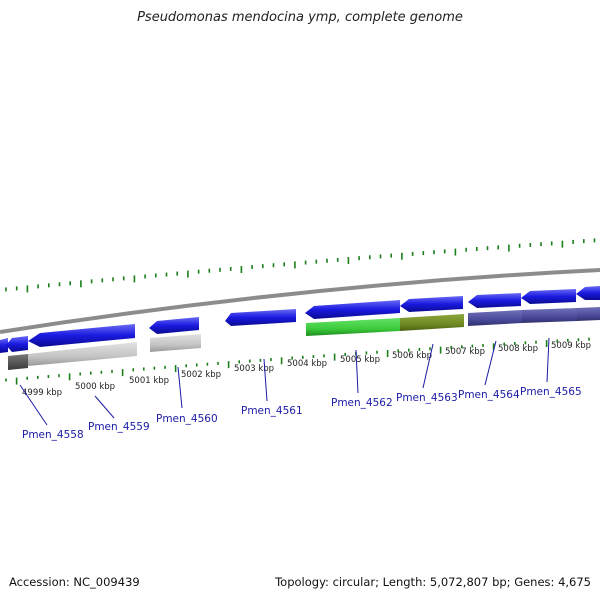 This screenshot has width=600, height=600. I want to click on kbp-label: 5003 kbp, so click(254, 369).